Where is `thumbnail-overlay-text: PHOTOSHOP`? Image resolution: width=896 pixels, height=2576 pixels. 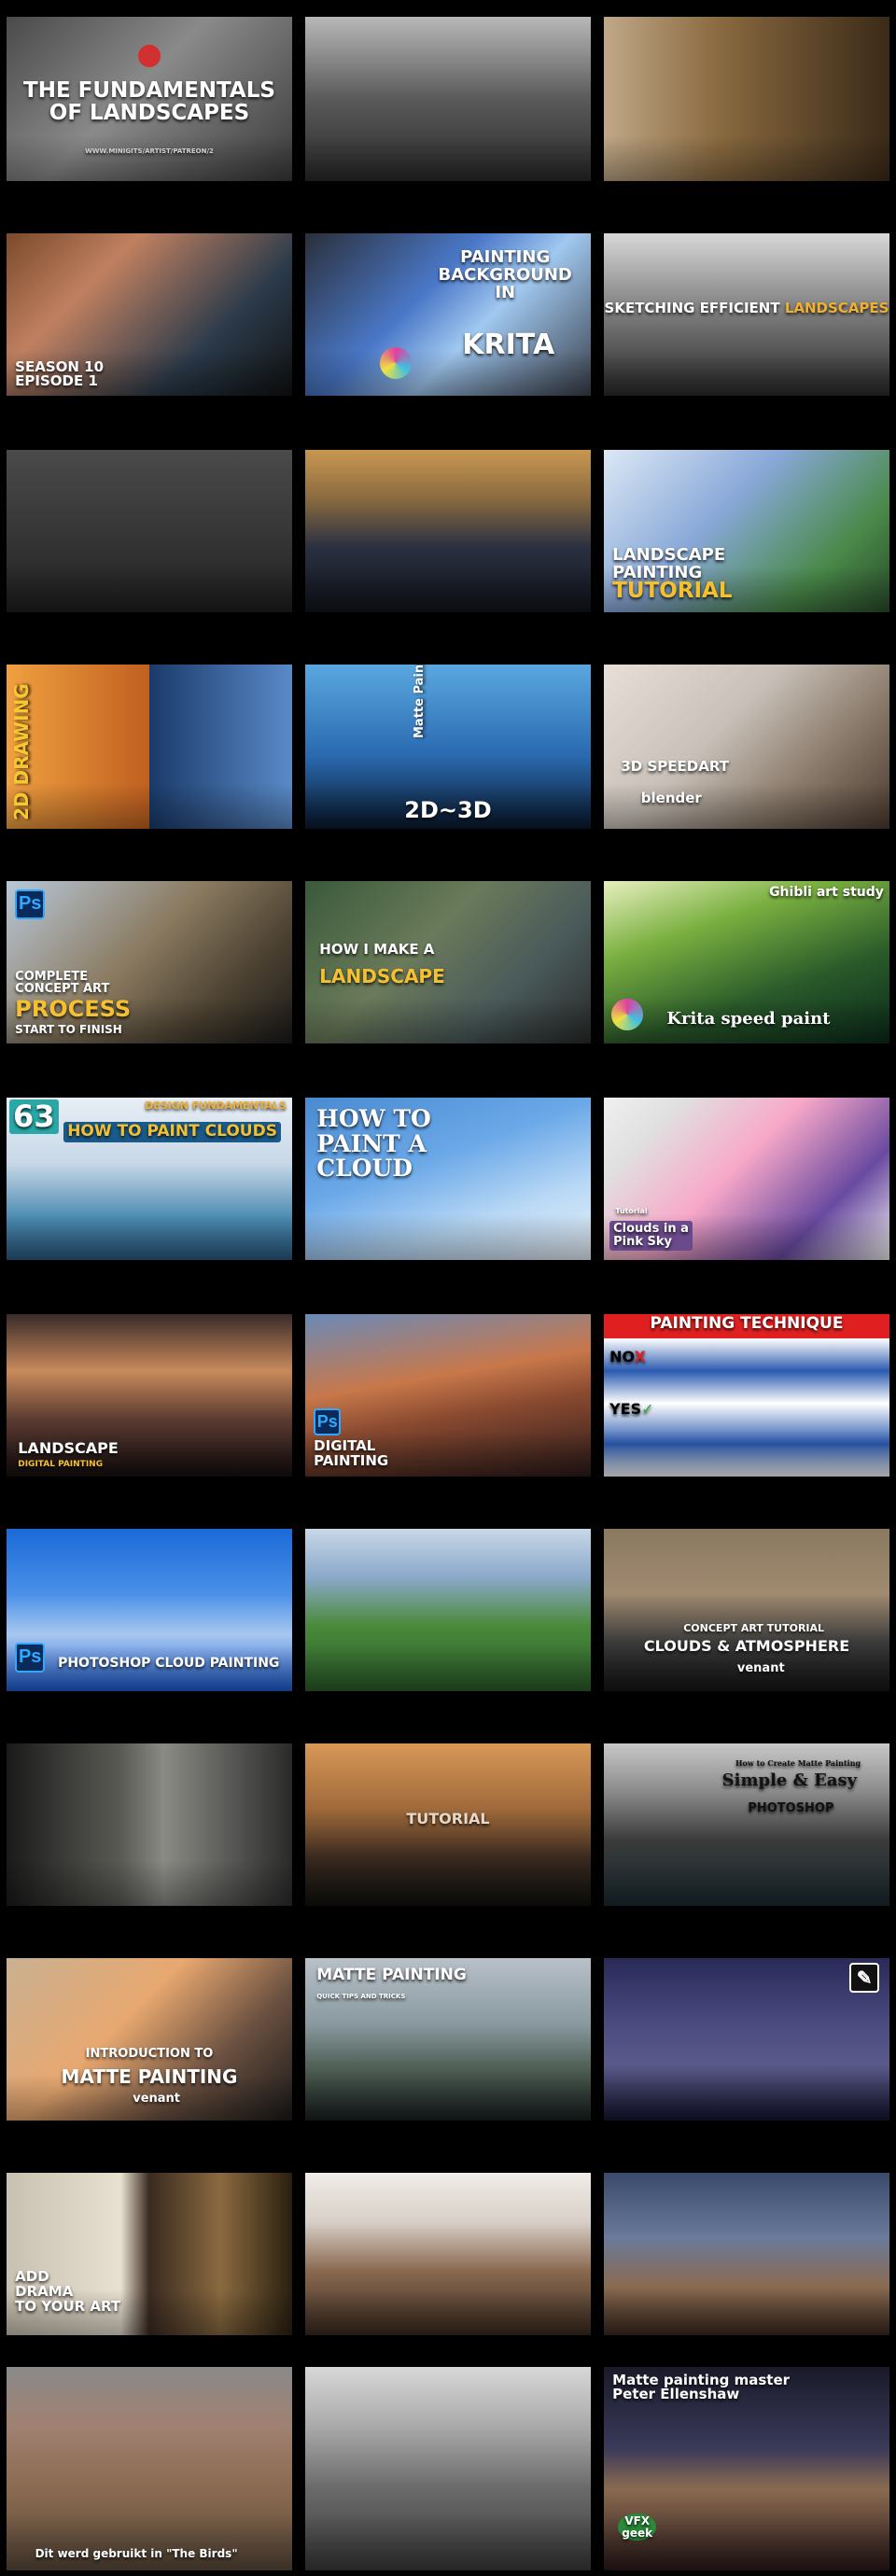
thumbnail-overlay-text: PHOTOSHOP is located at coordinates (791, 1807).